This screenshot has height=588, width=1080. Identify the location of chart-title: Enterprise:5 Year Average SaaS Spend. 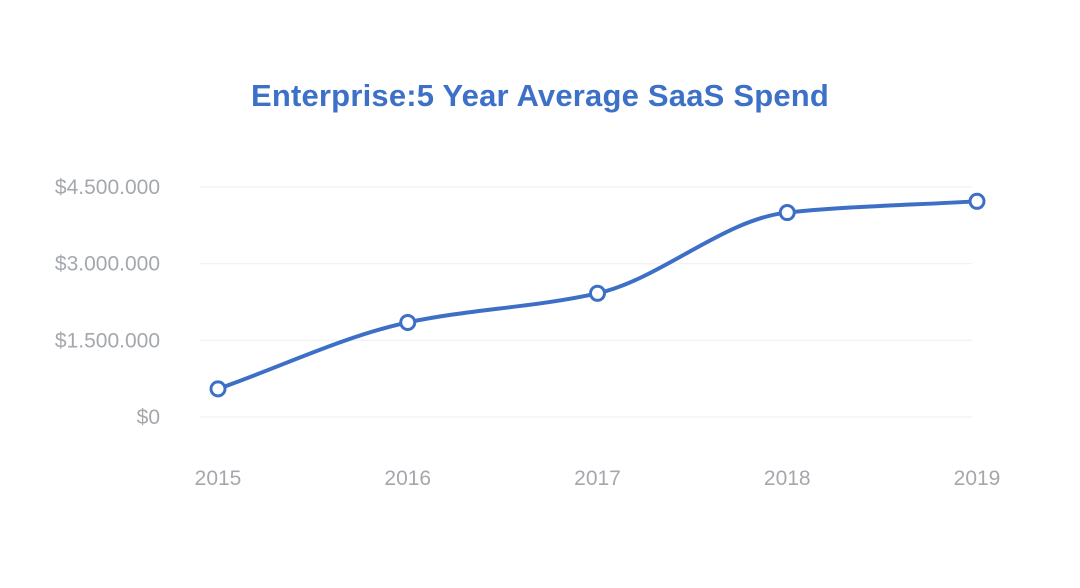
(540, 95).